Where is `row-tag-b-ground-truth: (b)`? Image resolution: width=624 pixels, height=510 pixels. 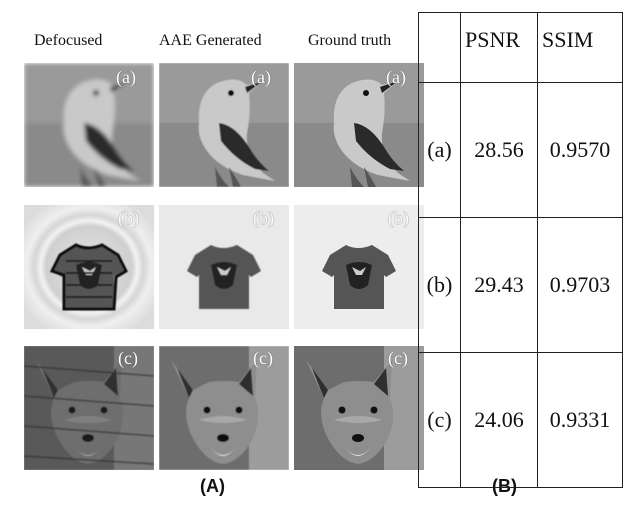
row-tag-b-ground-truth: (b) is located at coordinates (398, 218).